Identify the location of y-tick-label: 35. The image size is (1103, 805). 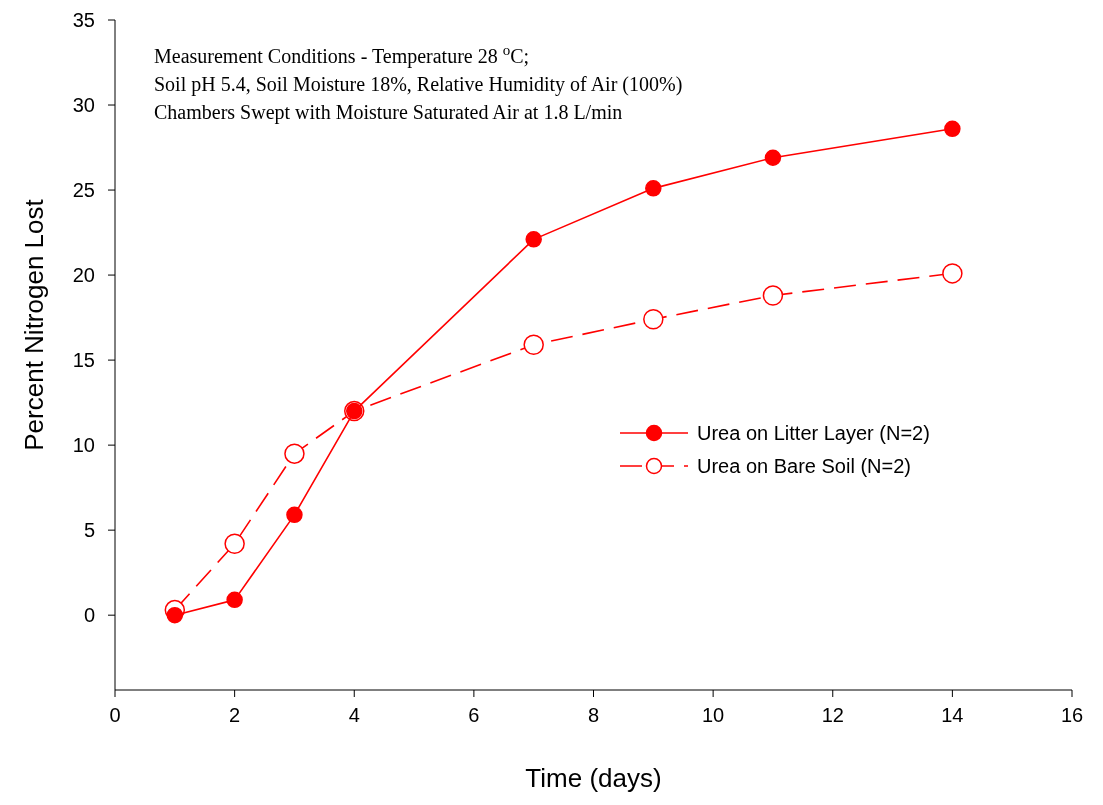
(83, 20).